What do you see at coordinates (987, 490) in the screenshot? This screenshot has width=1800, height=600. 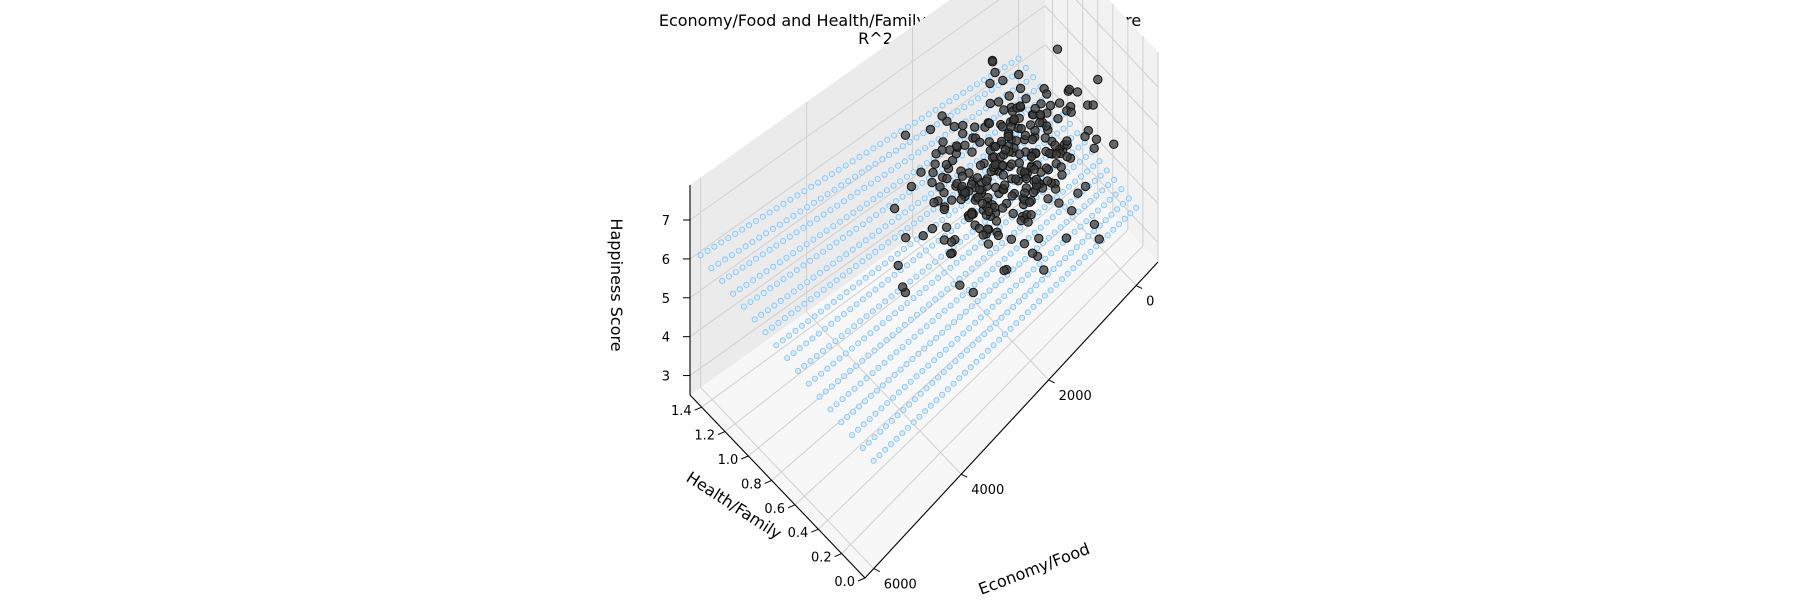 I see `x-tick-label: 4000` at bounding box center [987, 490].